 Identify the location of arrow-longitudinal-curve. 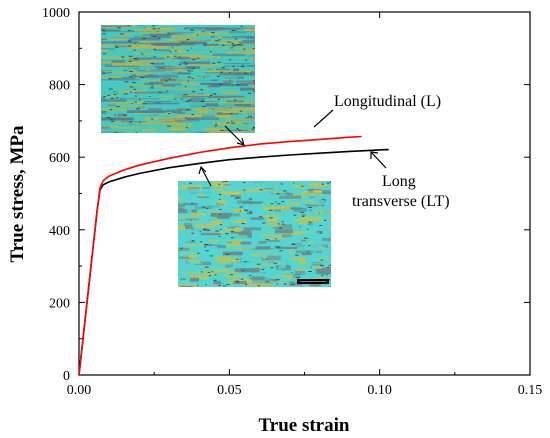
(234, 135).